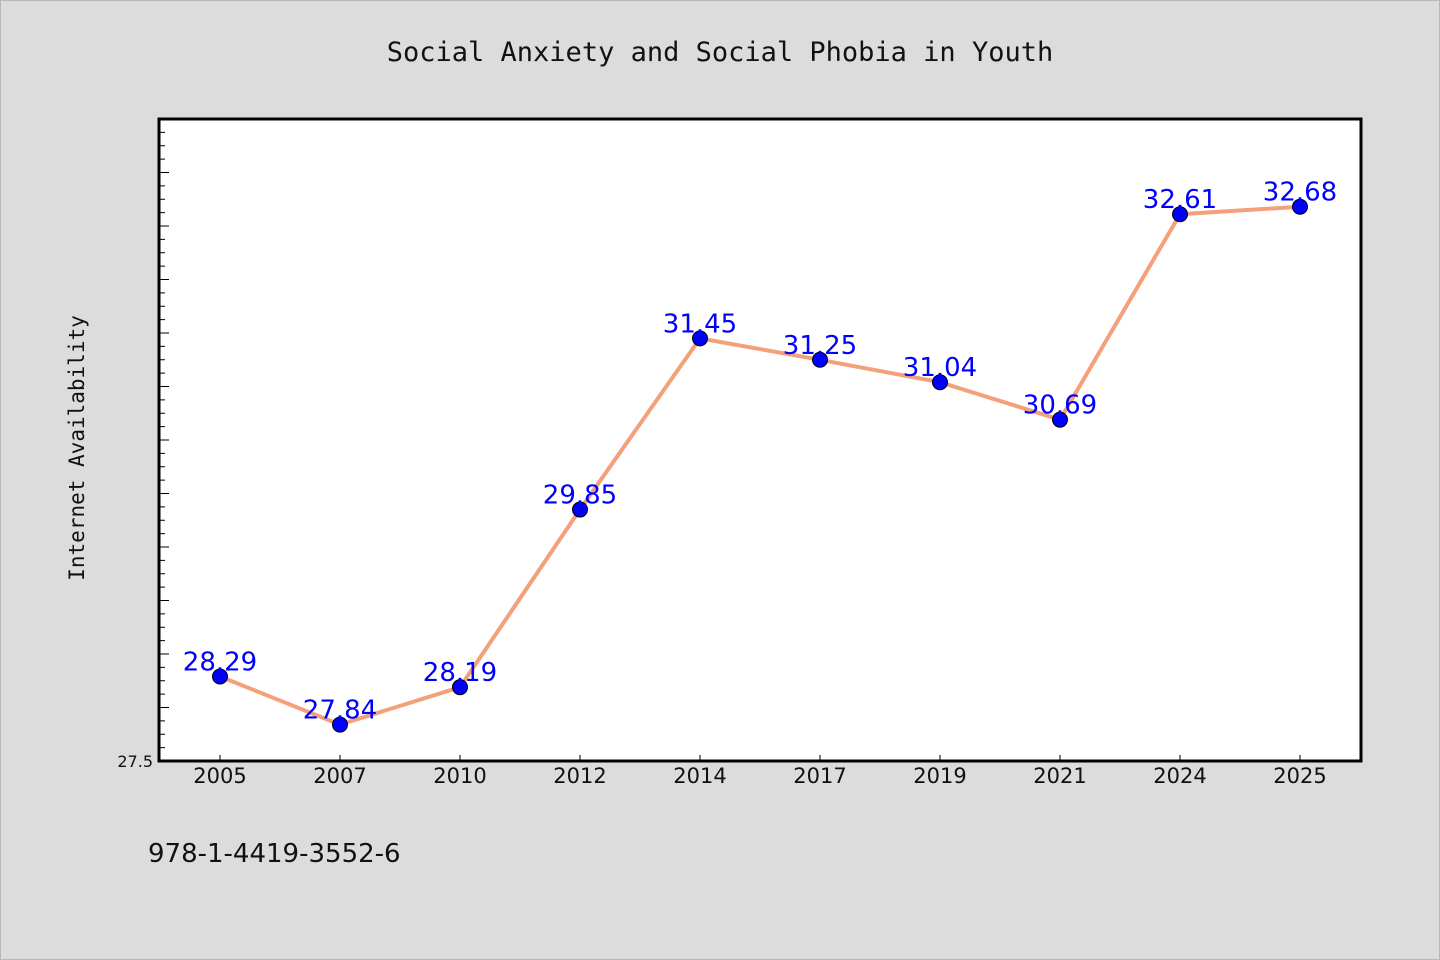  What do you see at coordinates (274, 854) in the screenshot?
I see `isbn-footer: 978-1-4419-3552-6` at bounding box center [274, 854].